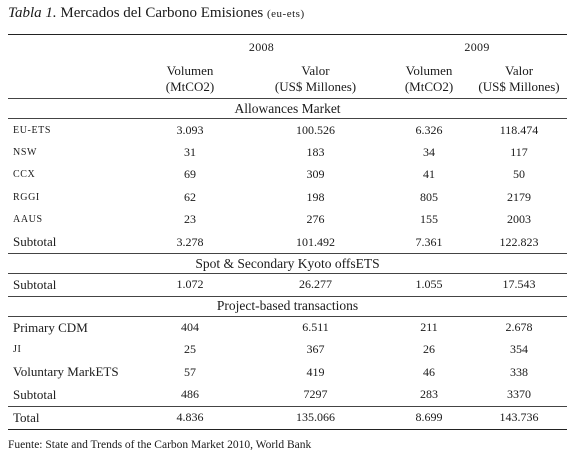 Image resolution: width=571 pixels, height=458 pixels. What do you see at coordinates (519, 284) in the screenshot?
I see `table-cell: 17.543` at bounding box center [519, 284].